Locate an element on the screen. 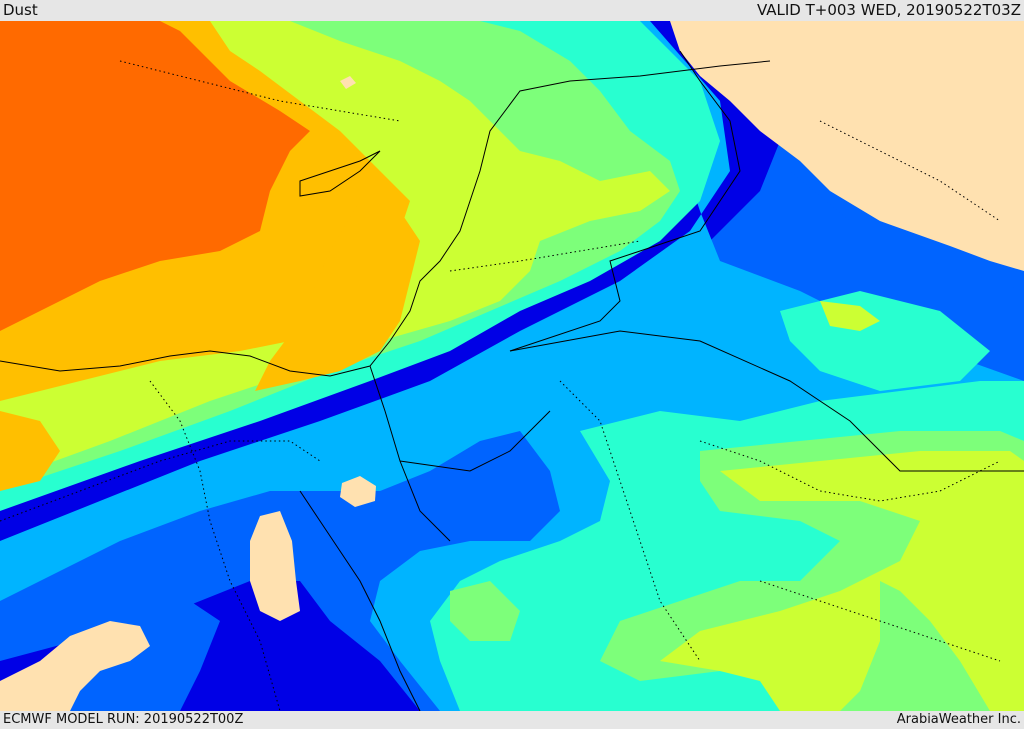 Image resolution: width=1024 pixels, height=729 pixels. field-very-high is located at coordinates (155, 176).